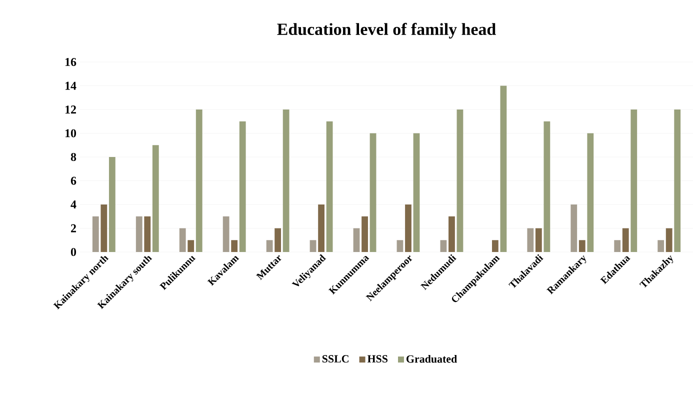 This screenshot has width=693, height=408. I want to click on chart-title: Education level of family head, so click(386, 30).